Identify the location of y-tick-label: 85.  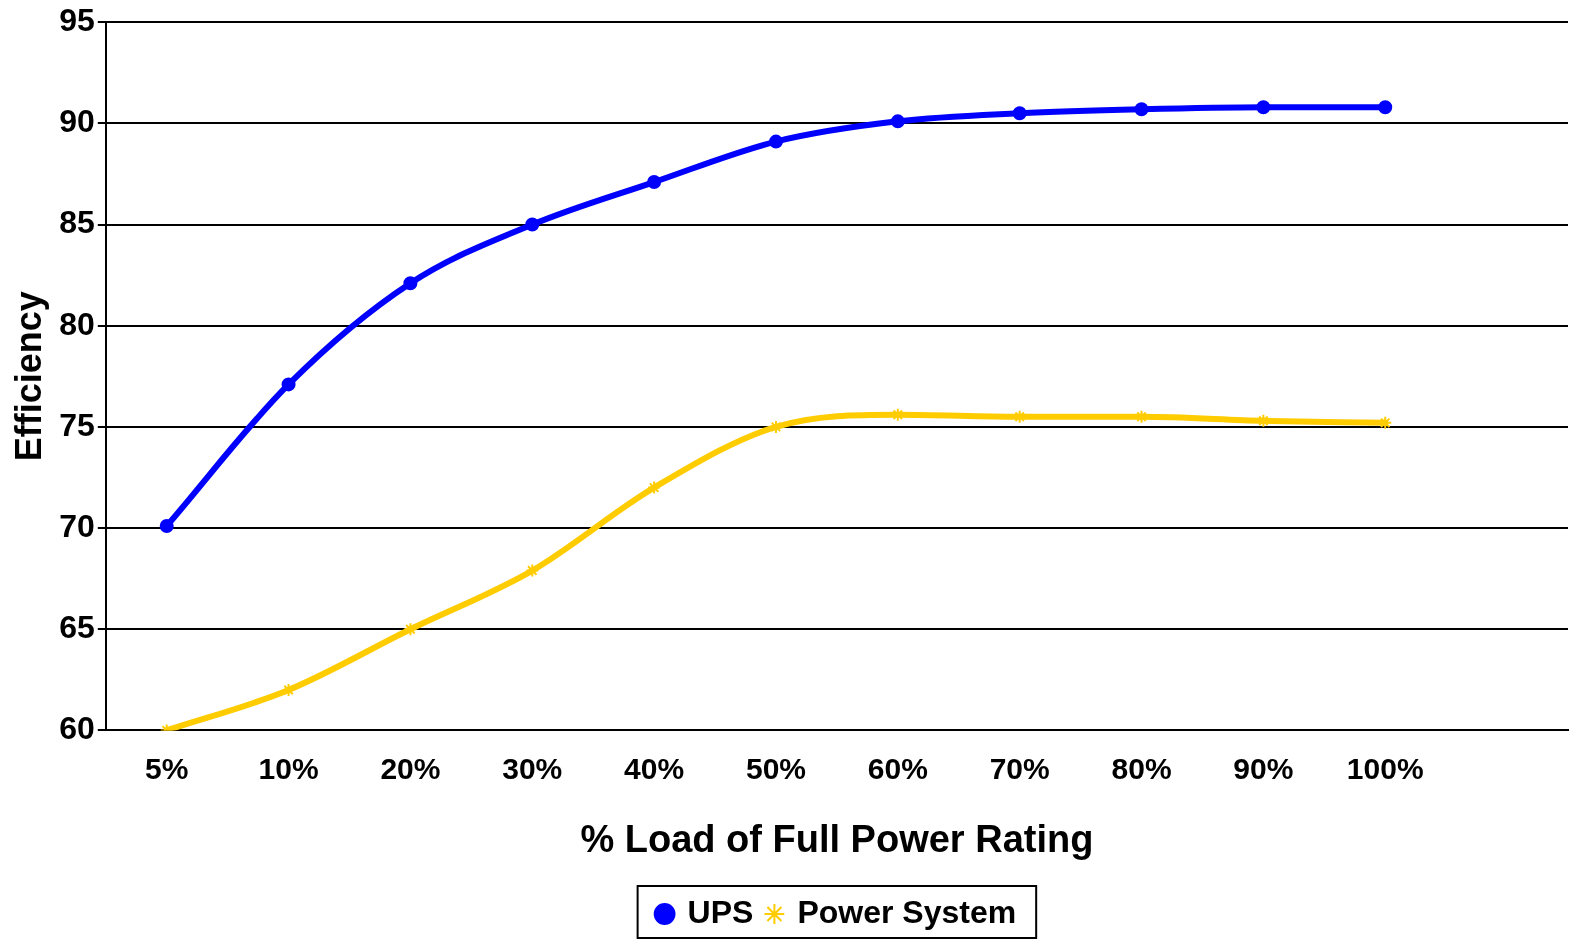
(77, 222).